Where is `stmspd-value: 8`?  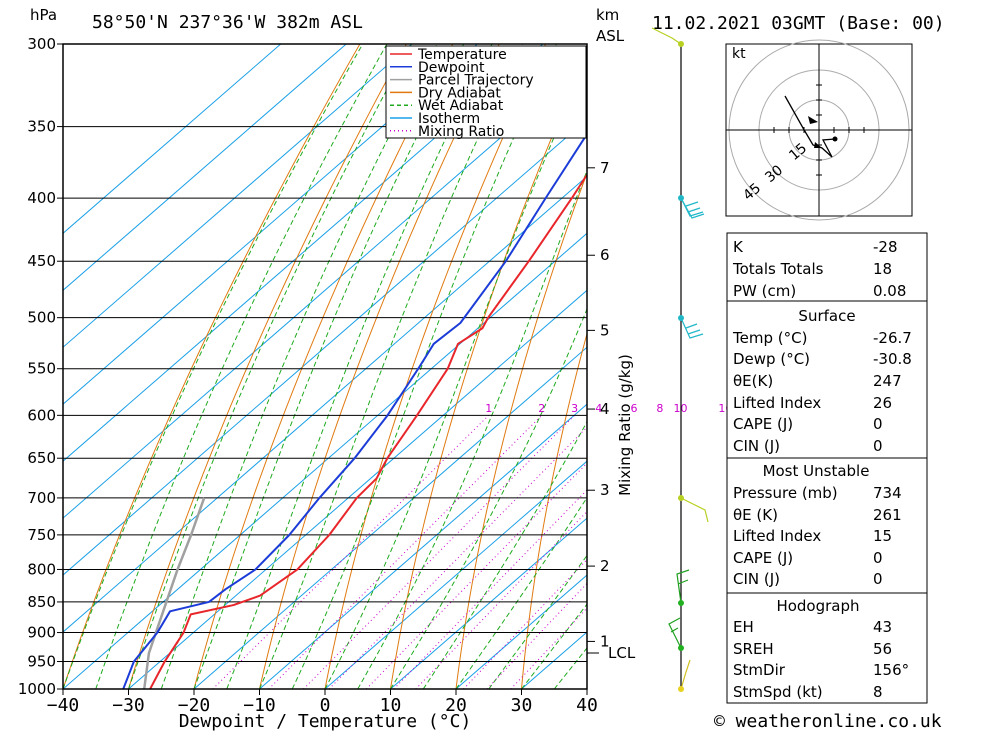
stmspd-value: 8 is located at coordinates (878, 692).